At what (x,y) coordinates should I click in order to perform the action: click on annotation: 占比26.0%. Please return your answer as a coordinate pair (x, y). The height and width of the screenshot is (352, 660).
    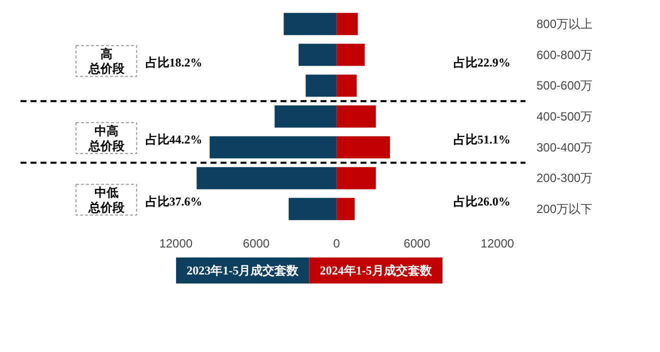
    Looking at the image, I should click on (481, 201).